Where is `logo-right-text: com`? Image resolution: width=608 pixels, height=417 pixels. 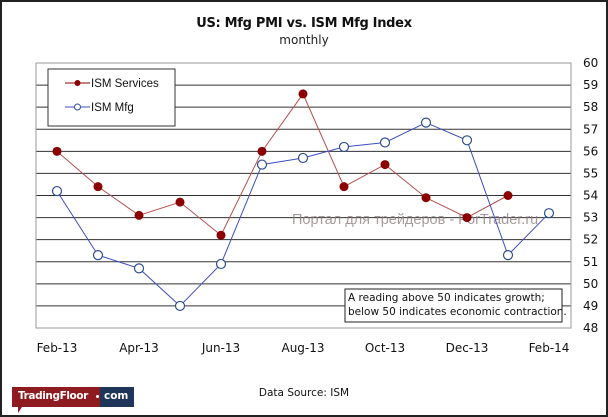
logo-right-text: com is located at coordinates (117, 397).